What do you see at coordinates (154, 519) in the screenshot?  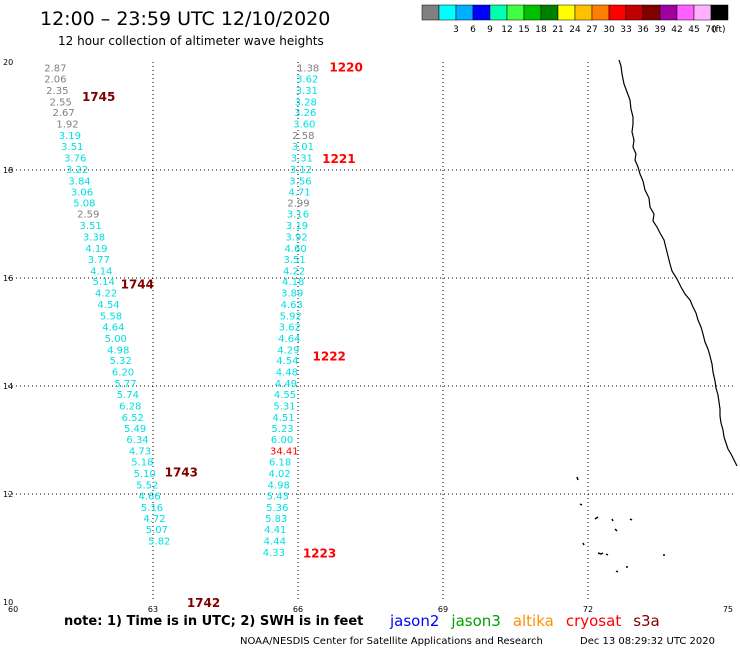 I see `wave-height-label: 4.72` at bounding box center [154, 519].